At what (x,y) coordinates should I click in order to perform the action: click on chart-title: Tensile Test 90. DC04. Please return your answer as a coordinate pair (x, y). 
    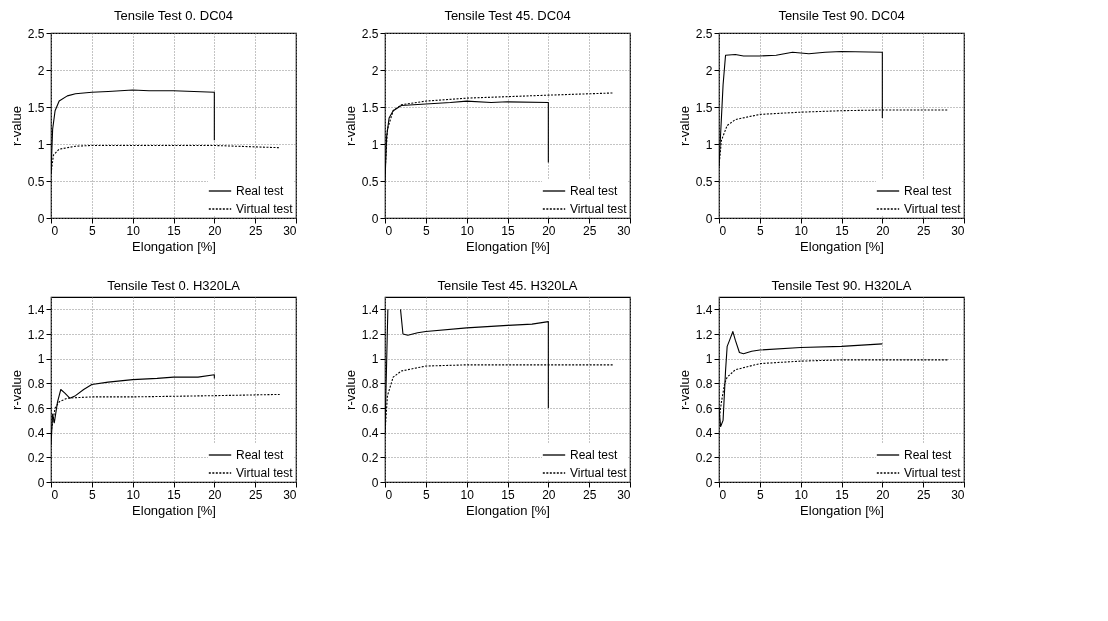
    Looking at the image, I should click on (841, 15).